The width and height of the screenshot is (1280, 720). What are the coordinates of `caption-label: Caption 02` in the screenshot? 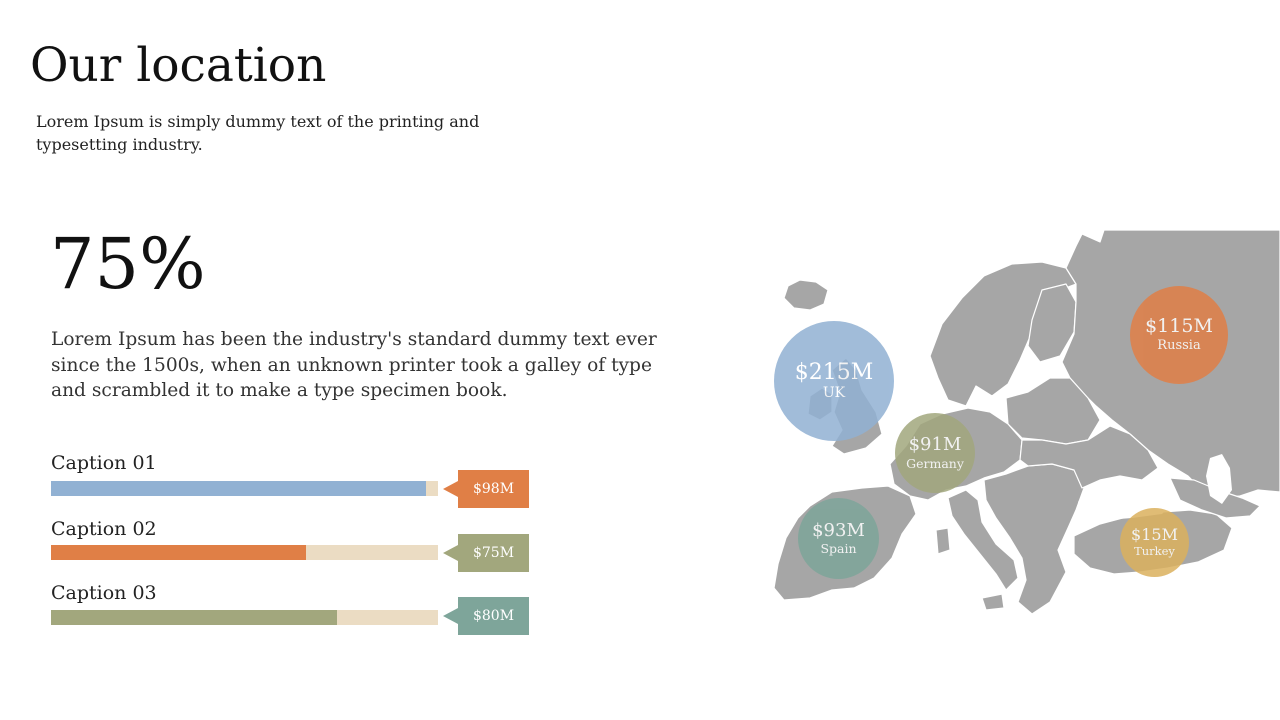 It's located at (104, 529).